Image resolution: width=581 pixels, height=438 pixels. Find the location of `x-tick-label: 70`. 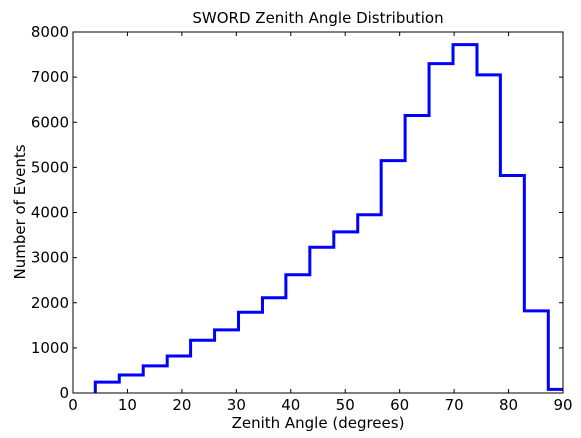

x-tick-label: 70 is located at coordinates (454, 405).